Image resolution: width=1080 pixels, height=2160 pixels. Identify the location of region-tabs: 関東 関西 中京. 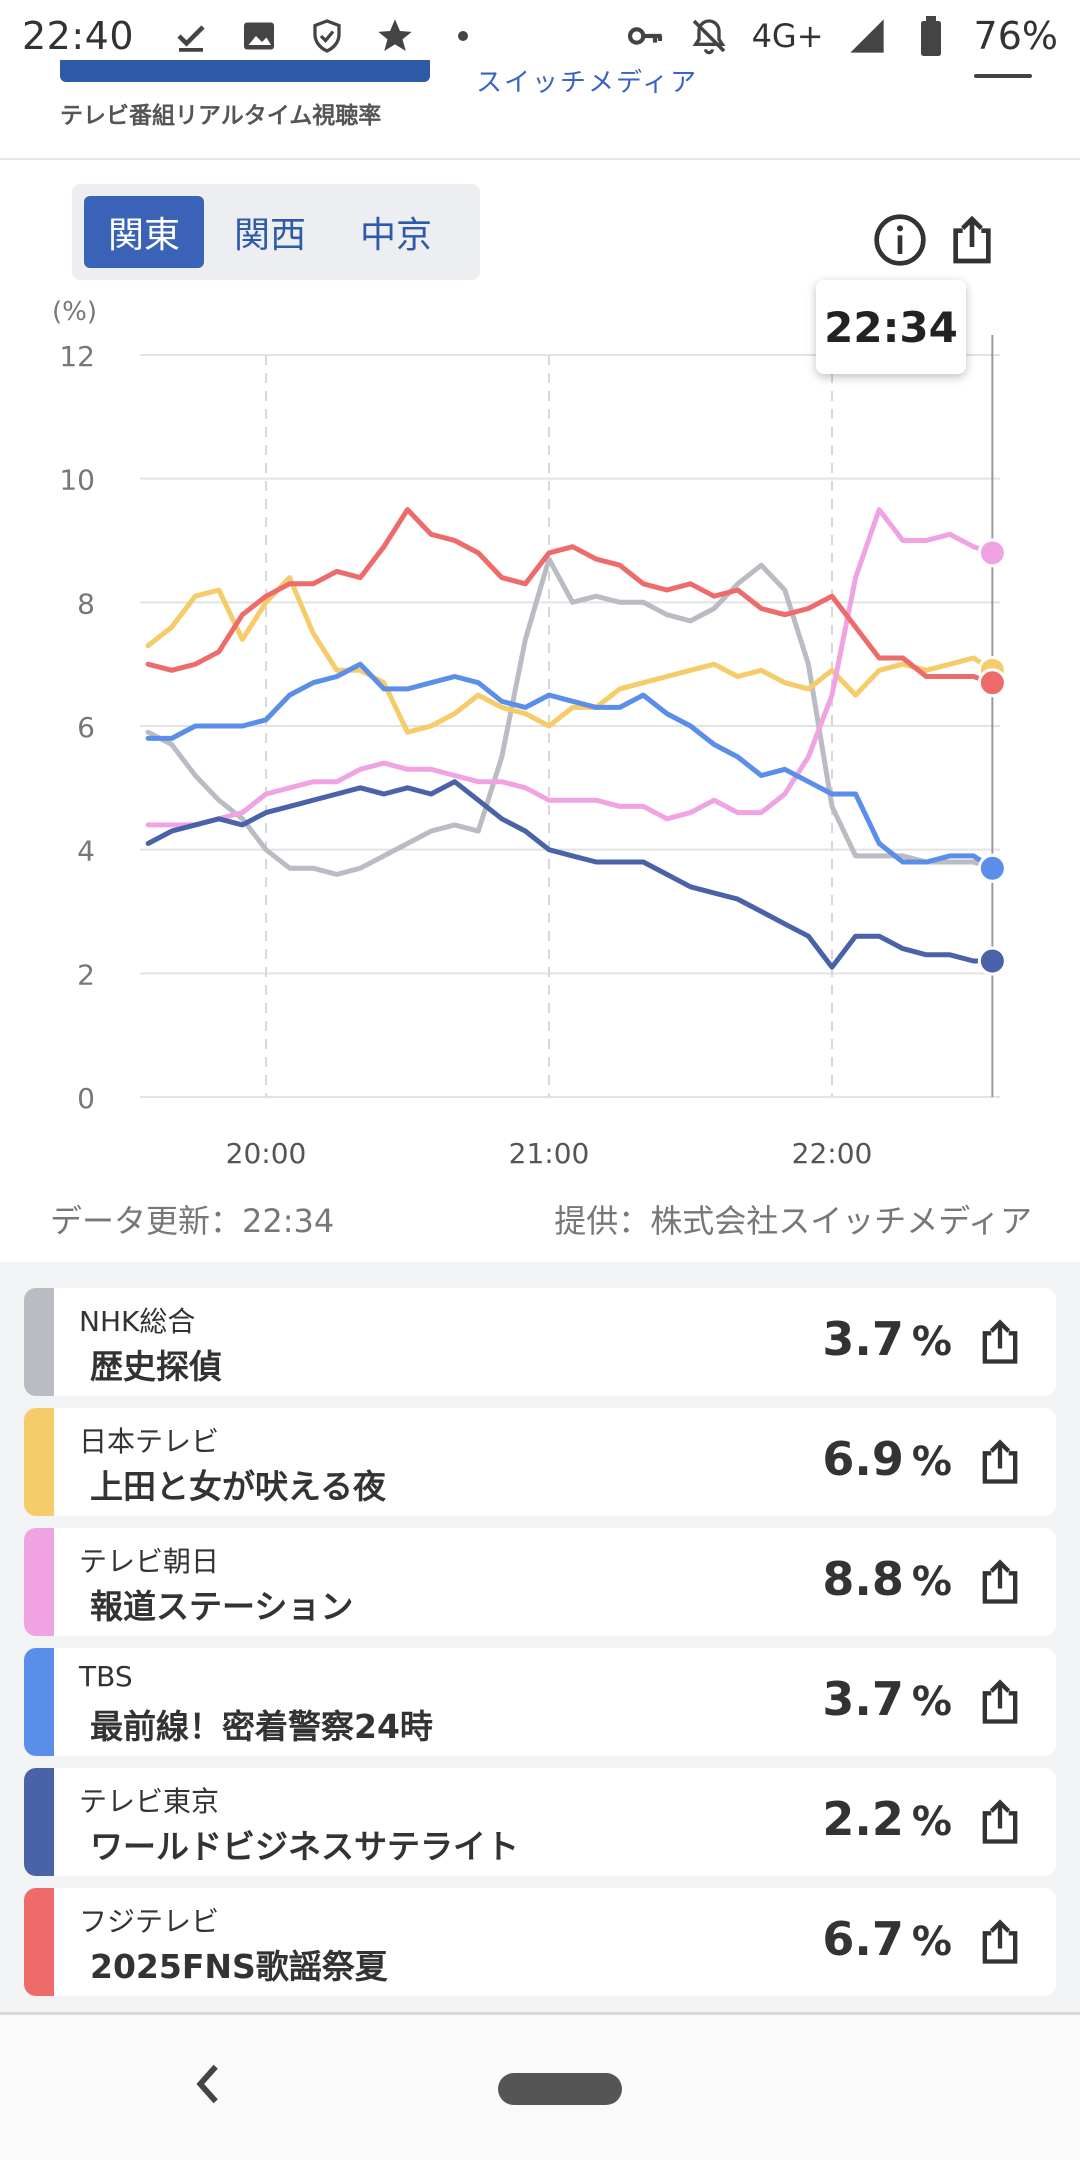
(276, 232).